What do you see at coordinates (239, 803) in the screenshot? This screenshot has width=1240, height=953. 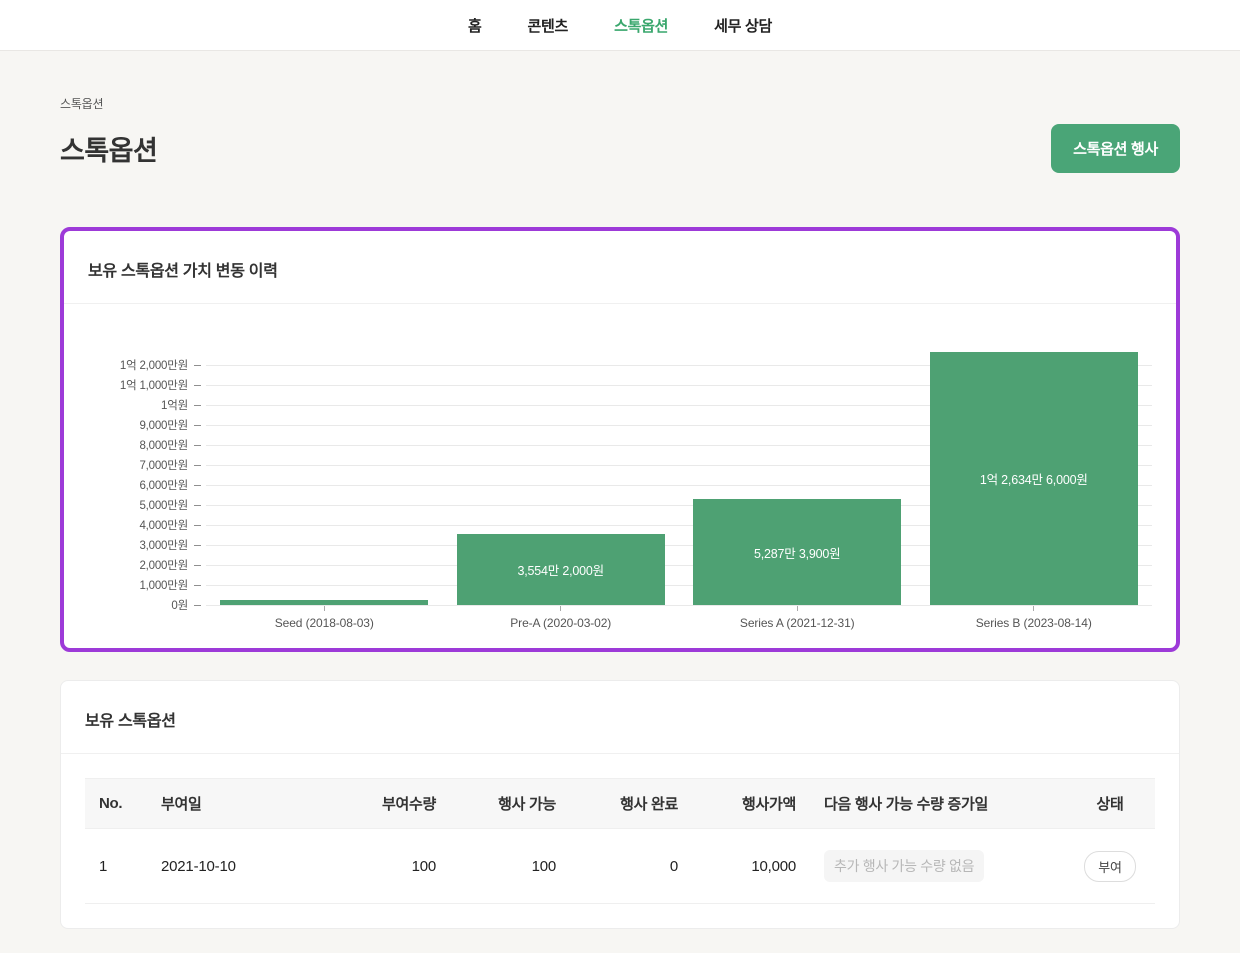 I see `column-header-1: 부여일` at bounding box center [239, 803].